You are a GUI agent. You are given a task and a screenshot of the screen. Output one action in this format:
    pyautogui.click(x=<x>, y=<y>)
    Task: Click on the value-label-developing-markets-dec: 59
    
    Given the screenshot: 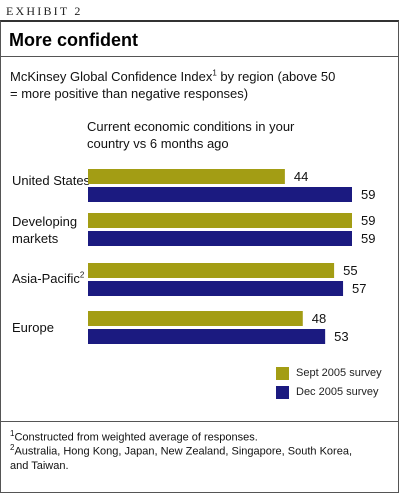 What is the action you would take?
    pyautogui.click(x=368, y=238)
    